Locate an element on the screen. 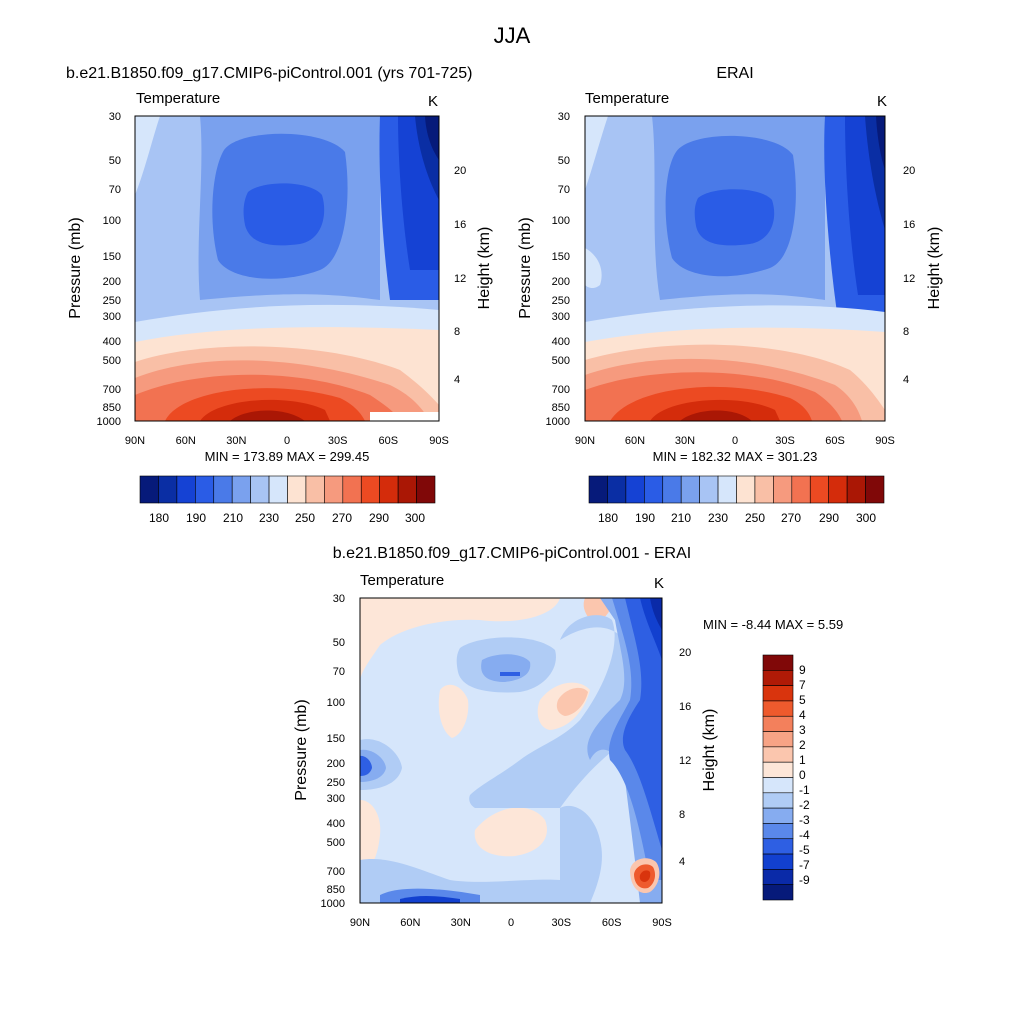  colorbar: 9 7 5 4 3 2 1 0 -1 -2 -3 -4 -5 -7 -9 is located at coordinates (786, 777).